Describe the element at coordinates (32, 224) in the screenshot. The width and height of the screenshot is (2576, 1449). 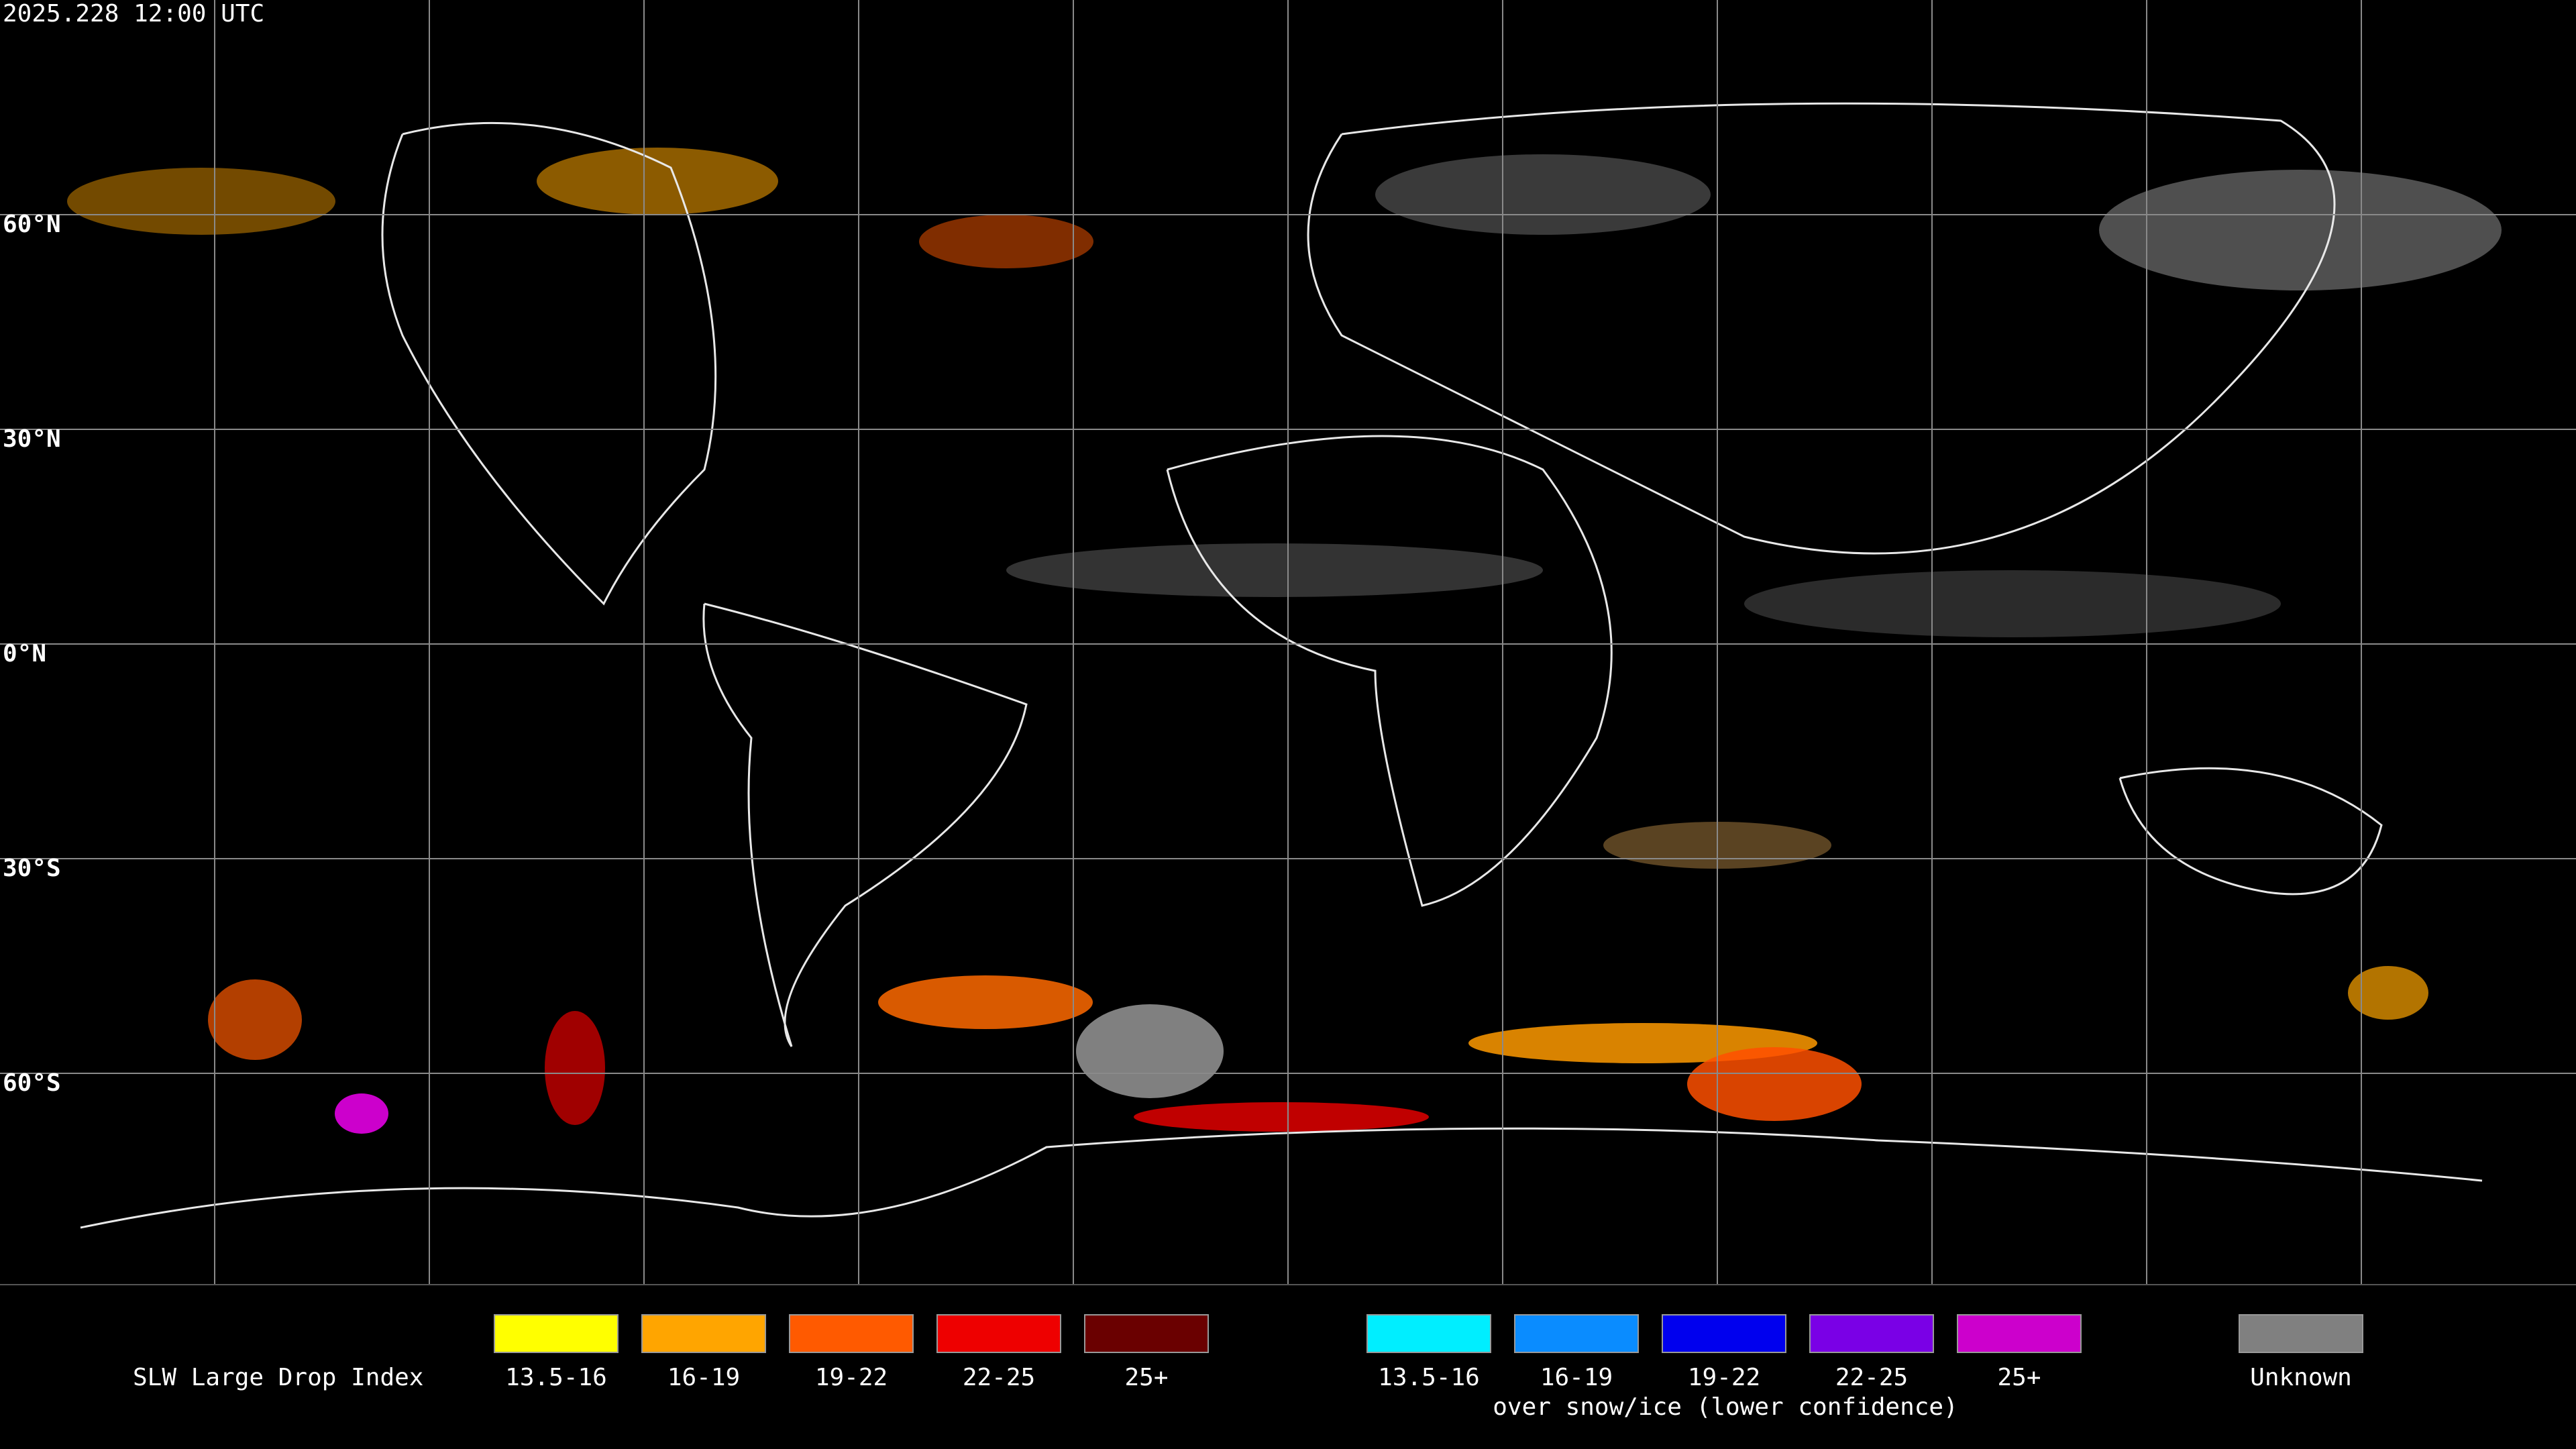
I see `latitude-label: 60°N` at that location.